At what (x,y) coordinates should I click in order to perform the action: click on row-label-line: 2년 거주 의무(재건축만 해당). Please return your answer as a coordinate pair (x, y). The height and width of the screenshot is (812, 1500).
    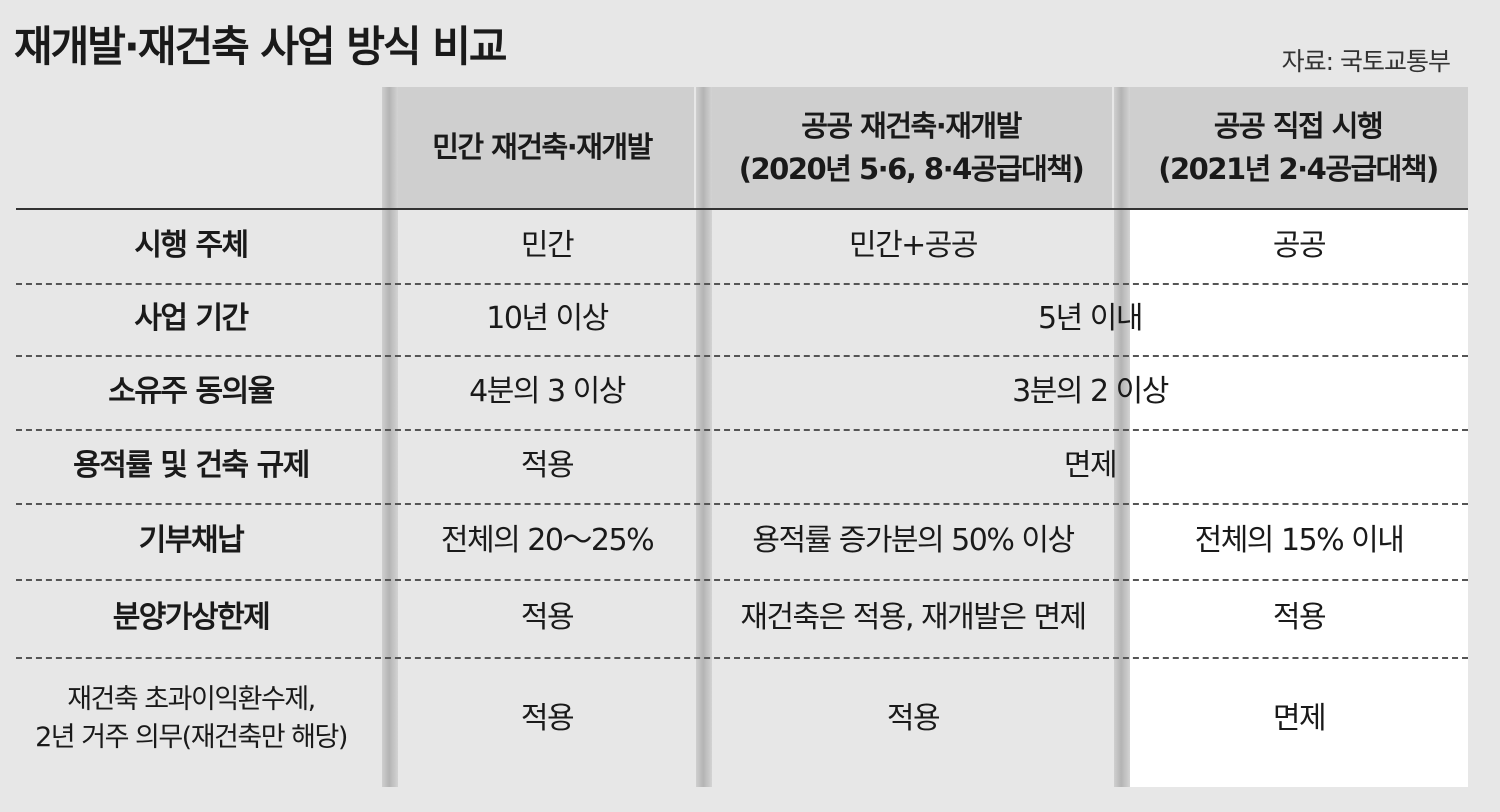
    Looking at the image, I should click on (191, 737).